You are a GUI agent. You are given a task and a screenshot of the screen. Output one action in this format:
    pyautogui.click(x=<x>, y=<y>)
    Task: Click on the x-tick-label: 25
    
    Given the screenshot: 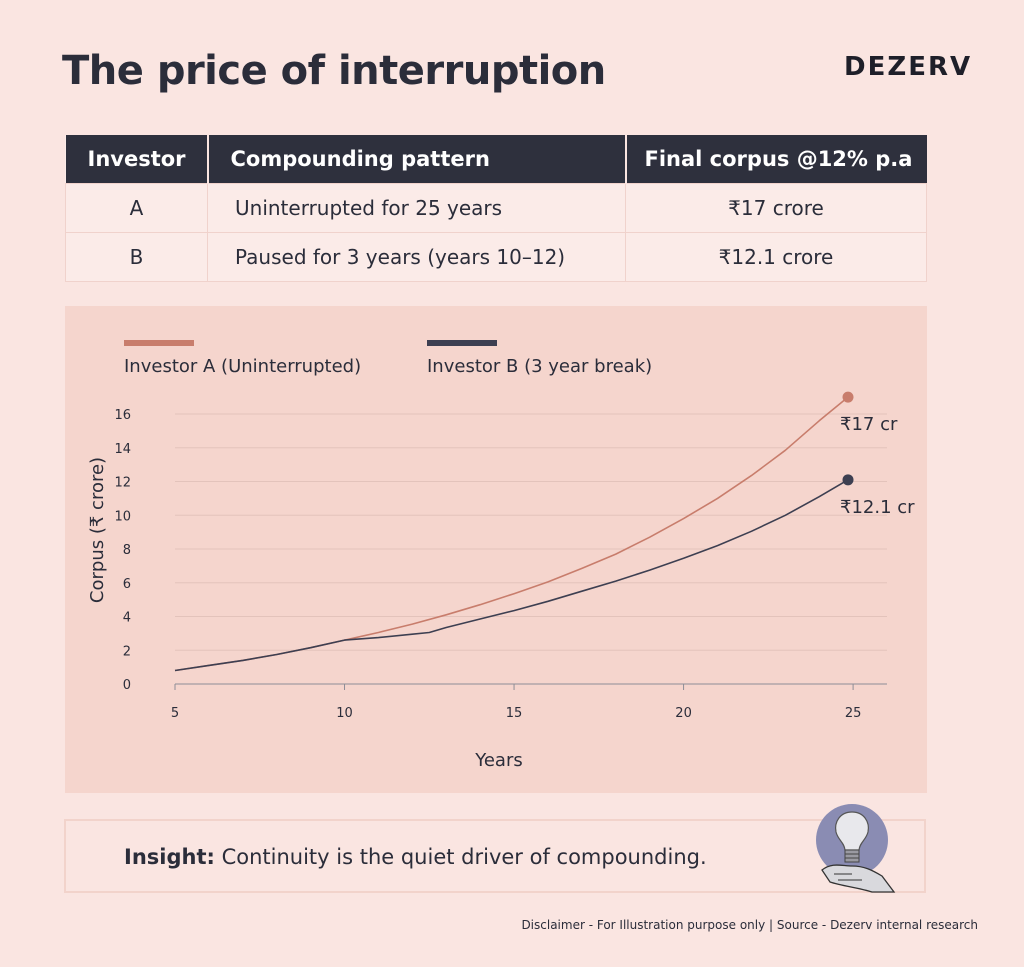 What is the action you would take?
    pyautogui.click(x=853, y=713)
    